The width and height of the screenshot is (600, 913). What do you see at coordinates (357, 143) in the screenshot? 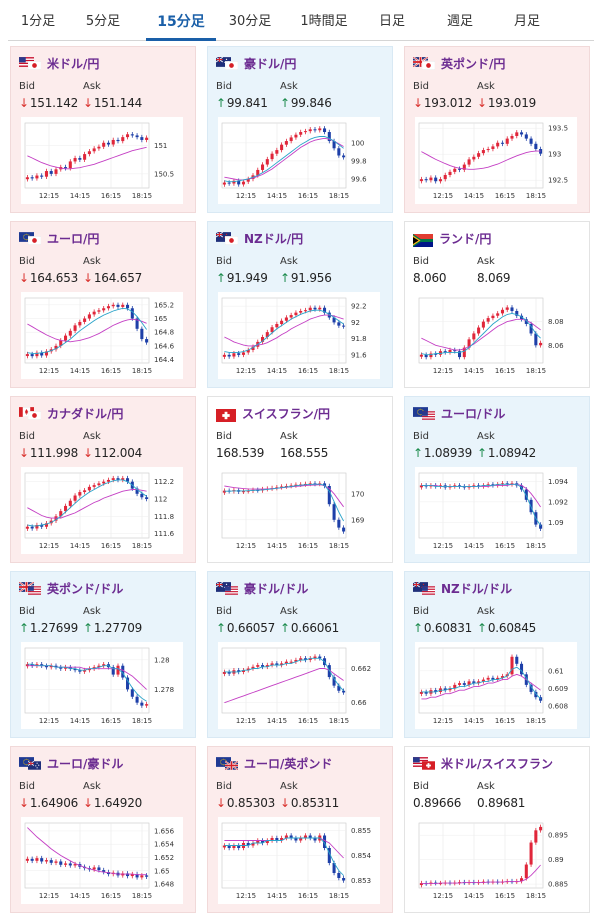
I see `y-tick-label: 100` at bounding box center [357, 143].